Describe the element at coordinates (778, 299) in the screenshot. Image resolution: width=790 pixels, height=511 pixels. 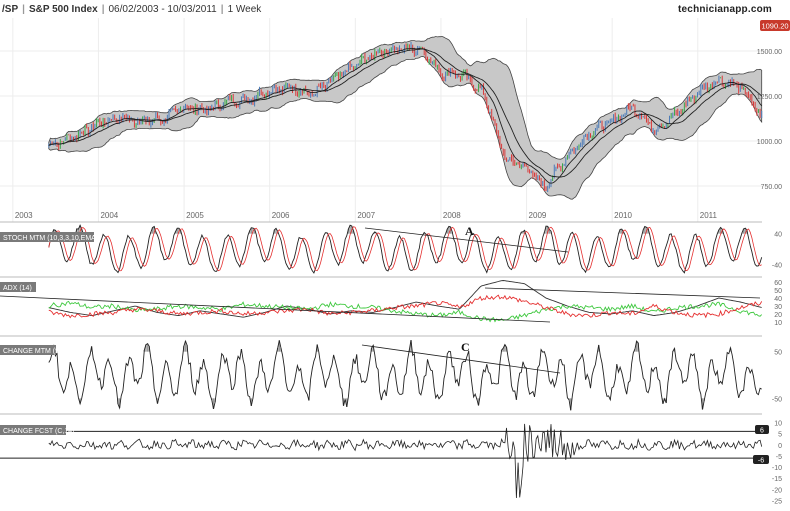
I see `adx-y-tick: 40` at that location.